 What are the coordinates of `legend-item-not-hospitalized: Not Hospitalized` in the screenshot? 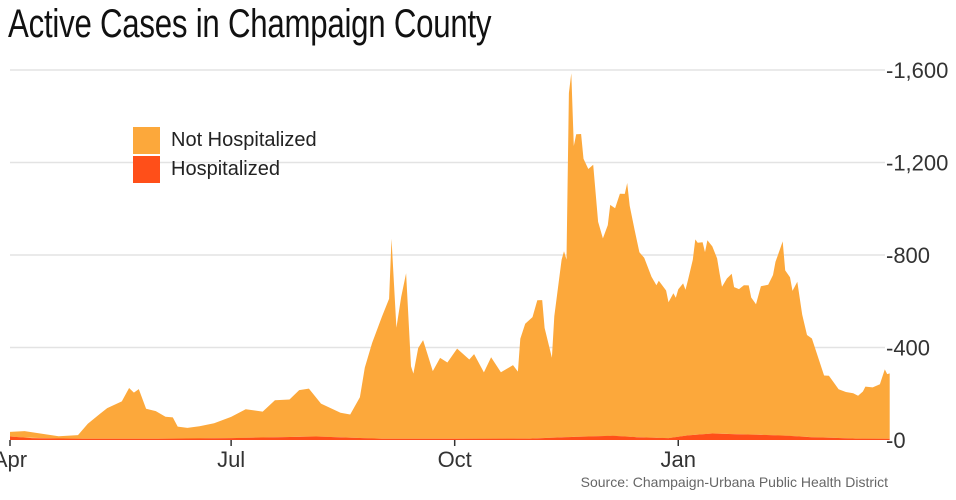 It's located at (225, 140).